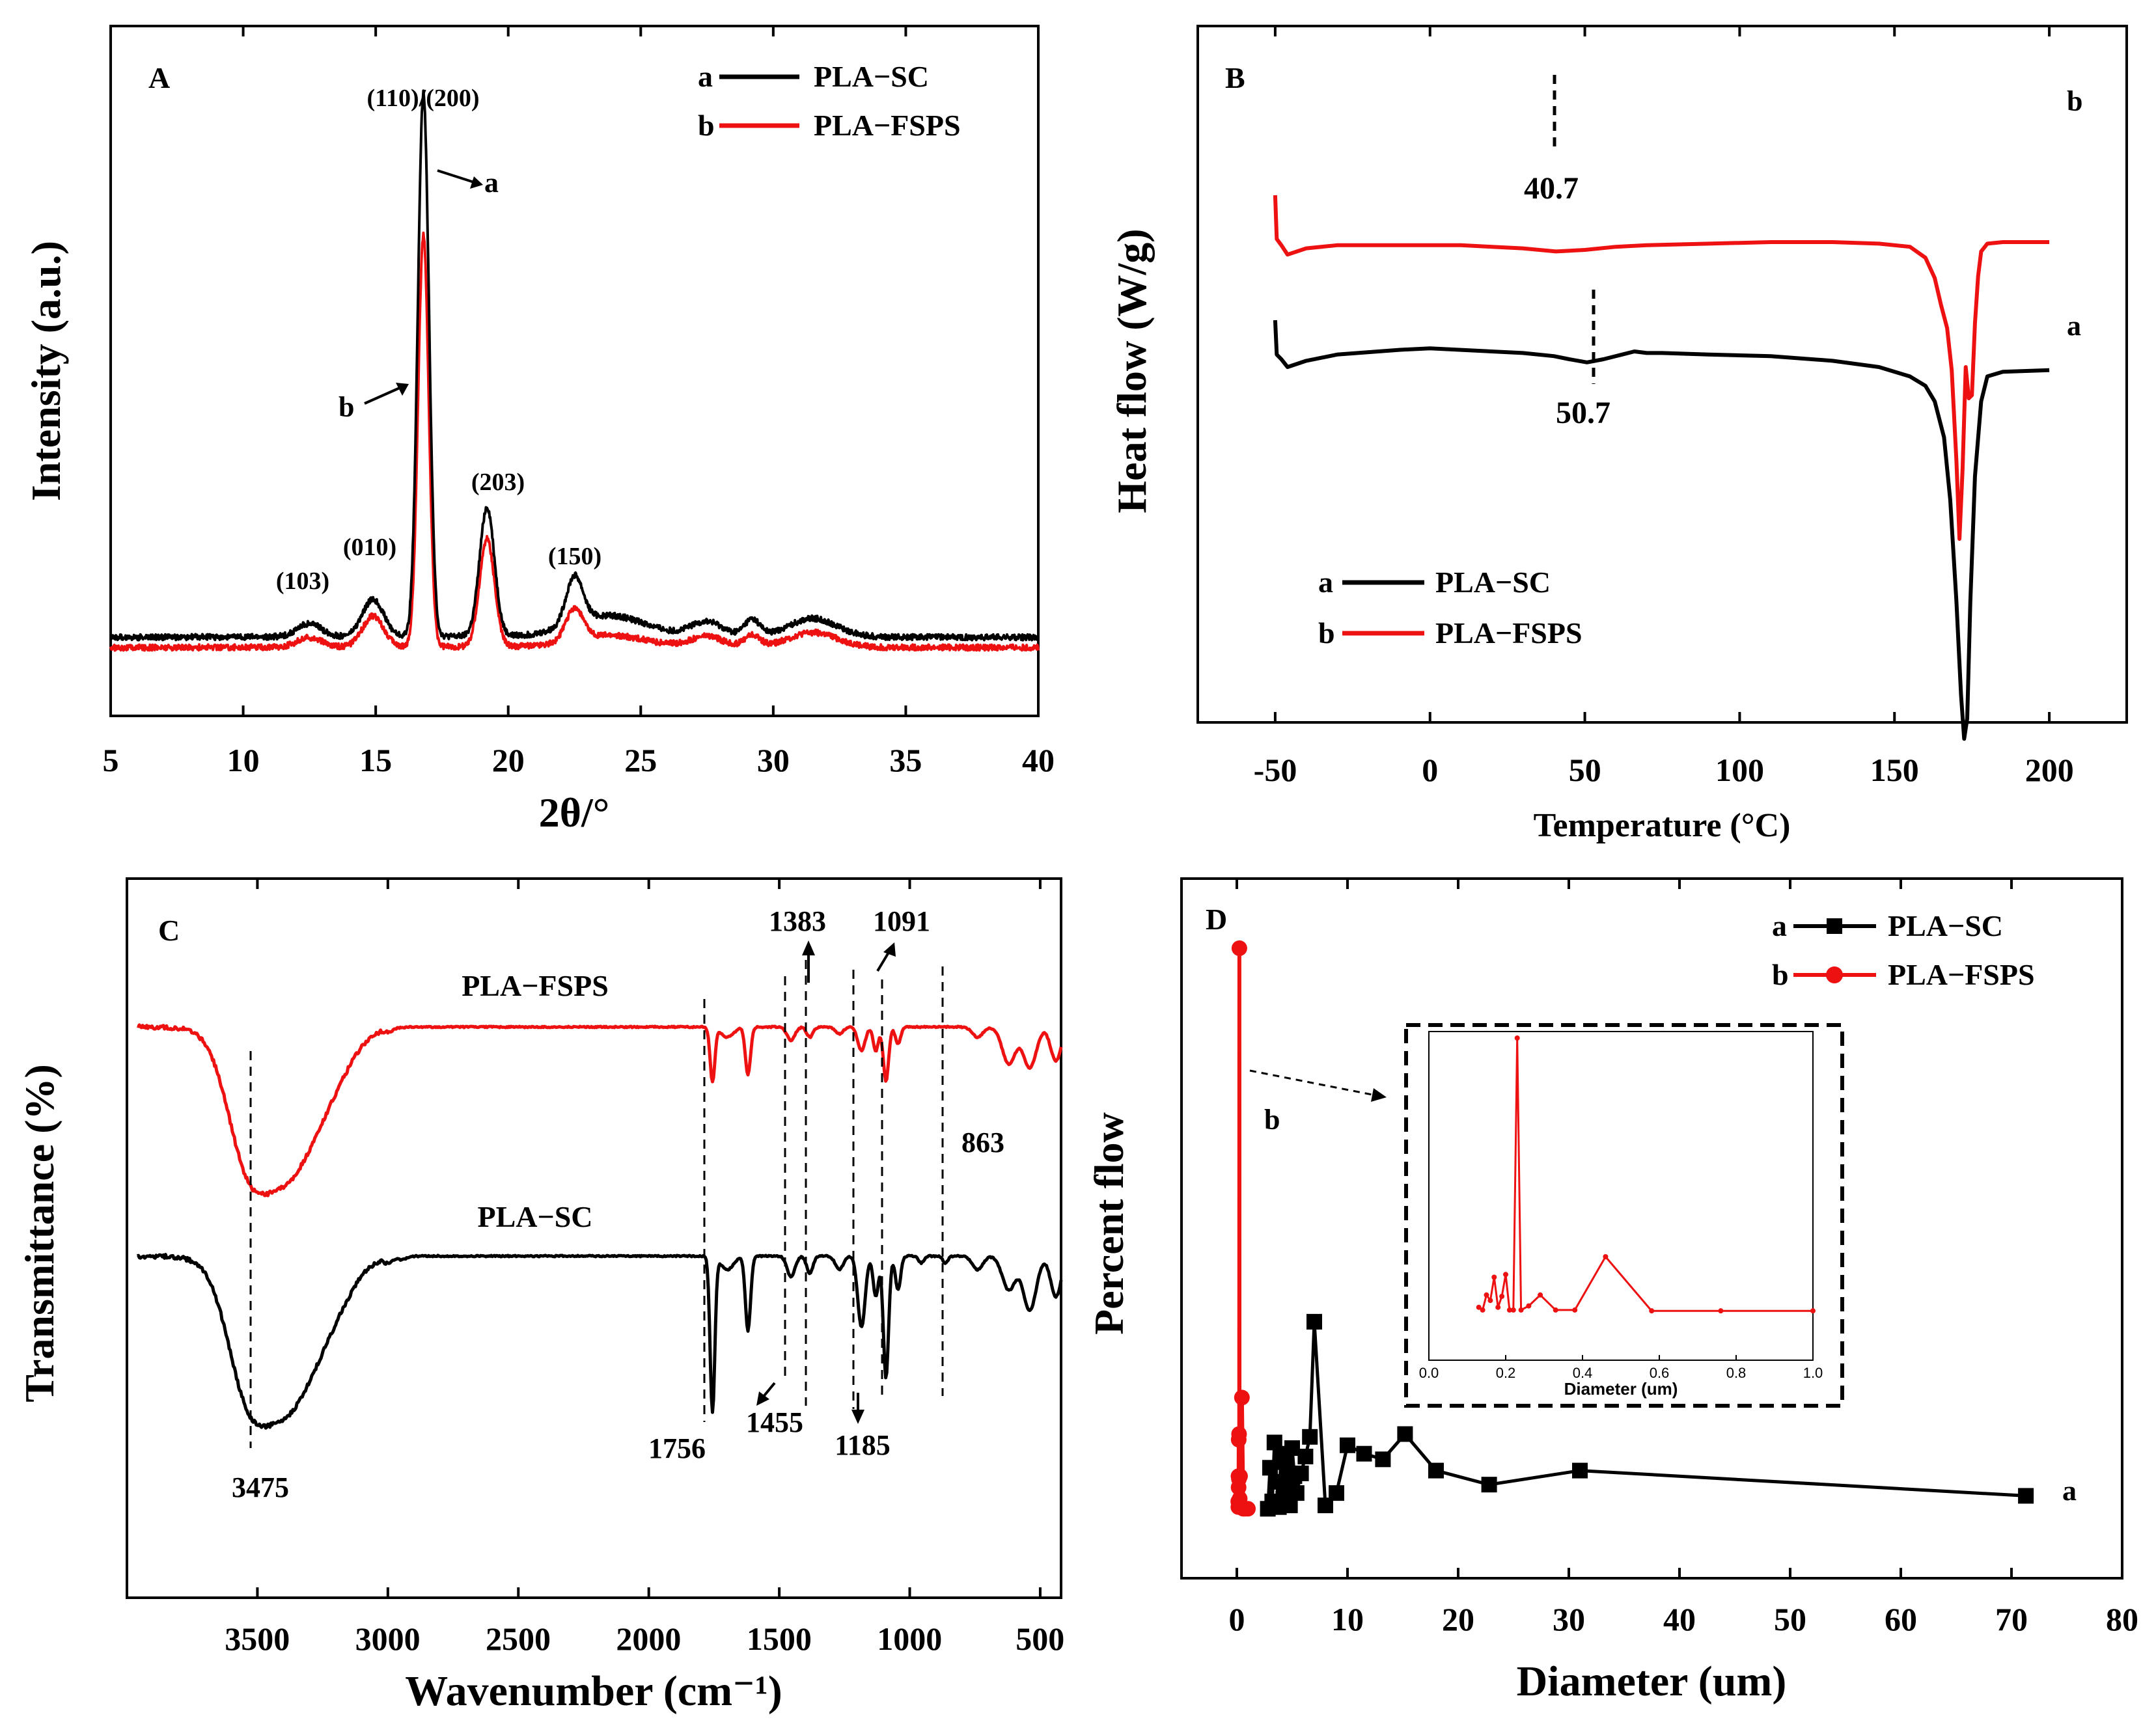 The image size is (2156, 1724). What do you see at coordinates (534, 1217) in the screenshot?
I see `panel-c-series-label-sc: PLA−SC` at bounding box center [534, 1217].